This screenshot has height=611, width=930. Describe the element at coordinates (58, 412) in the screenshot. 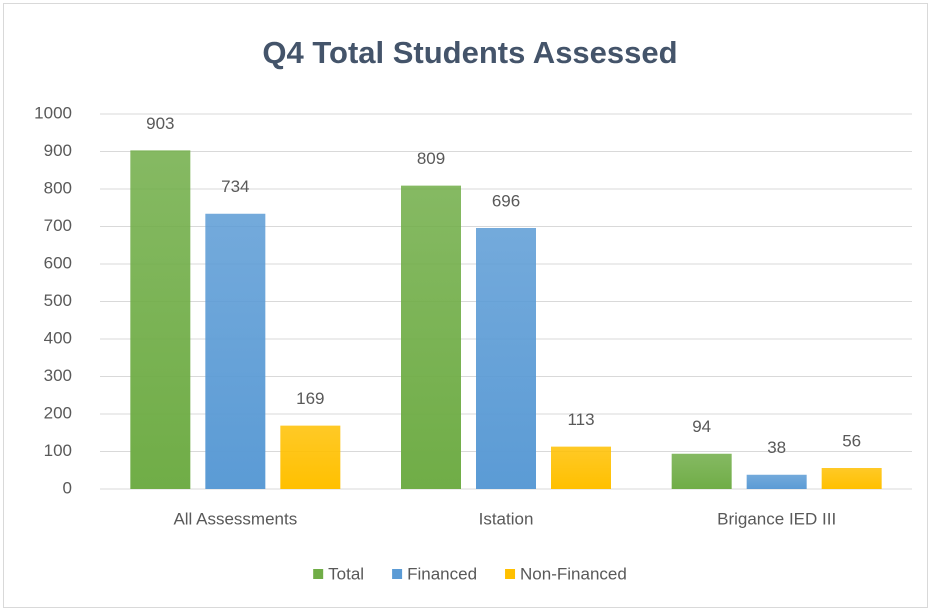

I see `y-tick-label: 200` at that location.